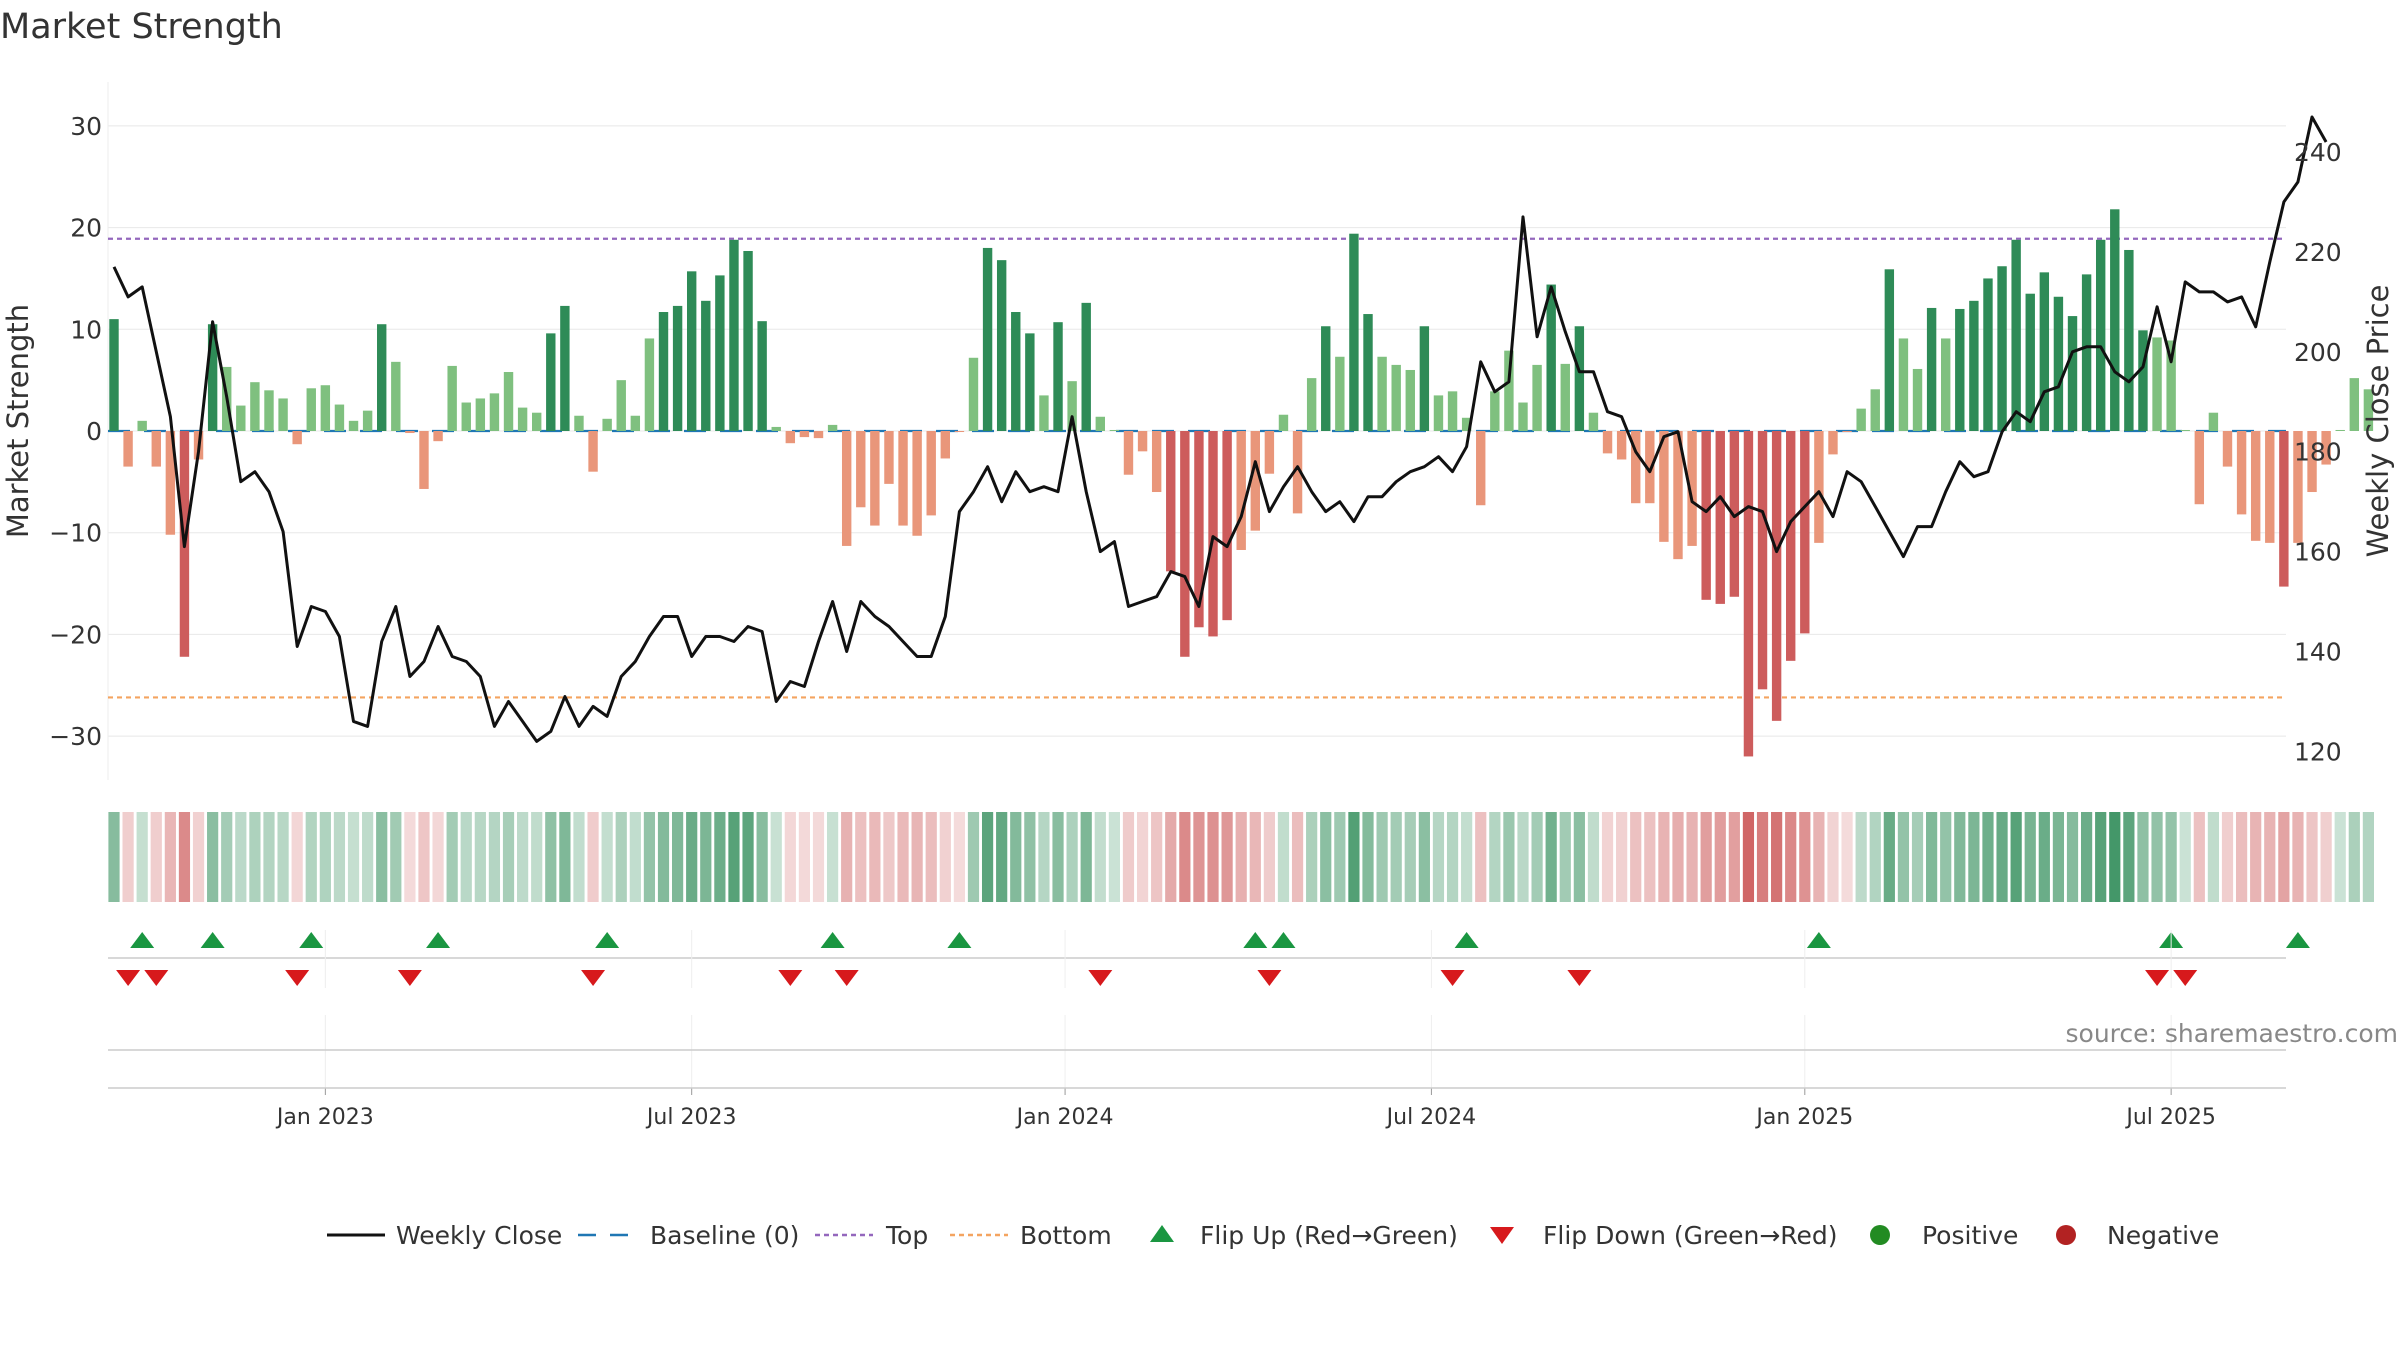 Image resolution: width=2400 pixels, height=1350 pixels. Describe the element at coordinates (2232, 1033) in the screenshot. I see `source-credit: source: sharemaestro.com` at that location.